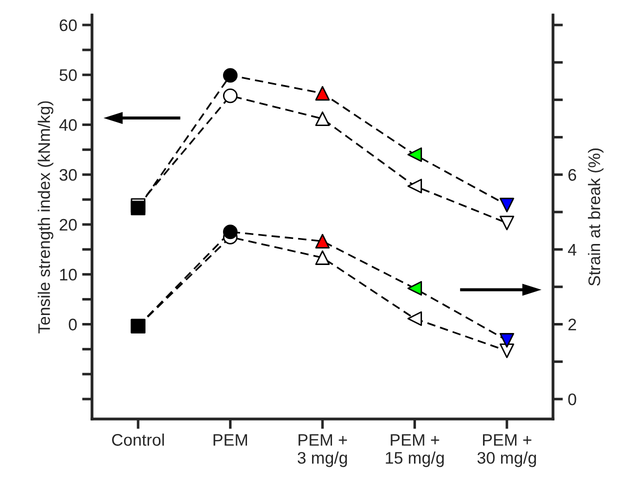 Image resolution: width=631 pixels, height=490 pixels. What do you see at coordinates (230, 440) in the screenshot?
I see `x-tick-label: PEM` at bounding box center [230, 440].